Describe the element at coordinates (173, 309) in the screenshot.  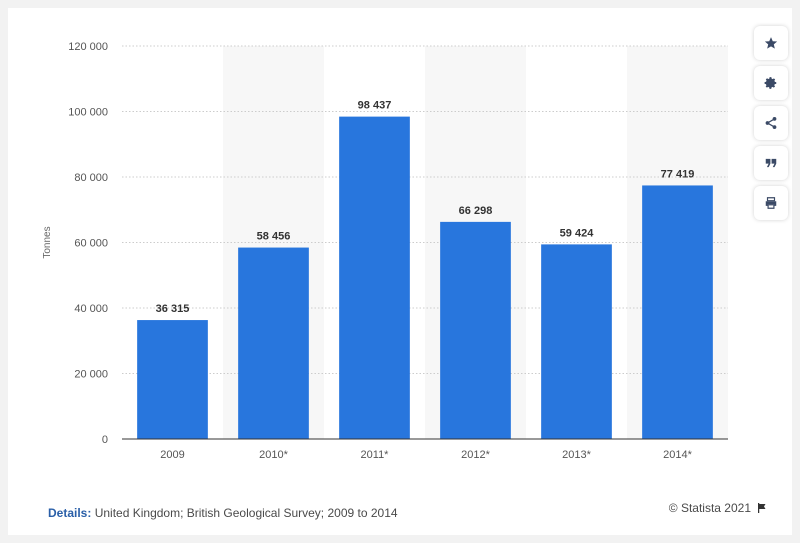
I see `value-label: 36 315` at that location.